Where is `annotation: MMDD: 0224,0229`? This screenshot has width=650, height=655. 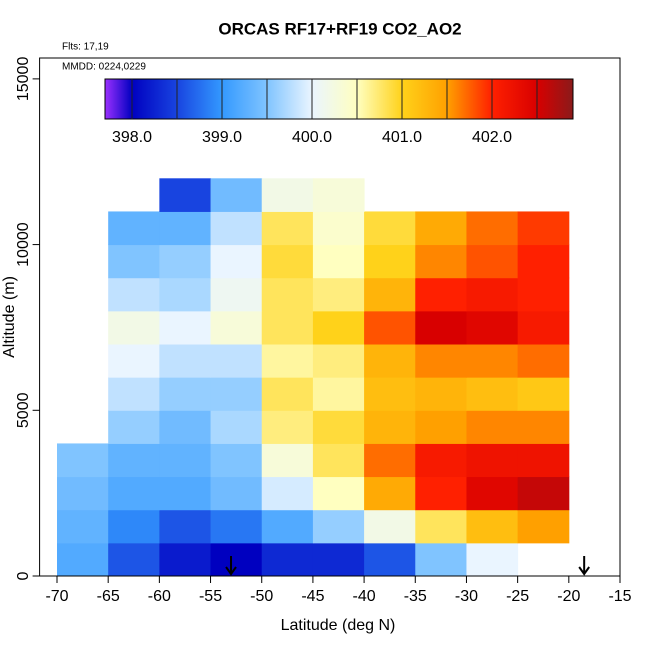 annotation: MMDD: 0224,0229 is located at coordinates (104, 67).